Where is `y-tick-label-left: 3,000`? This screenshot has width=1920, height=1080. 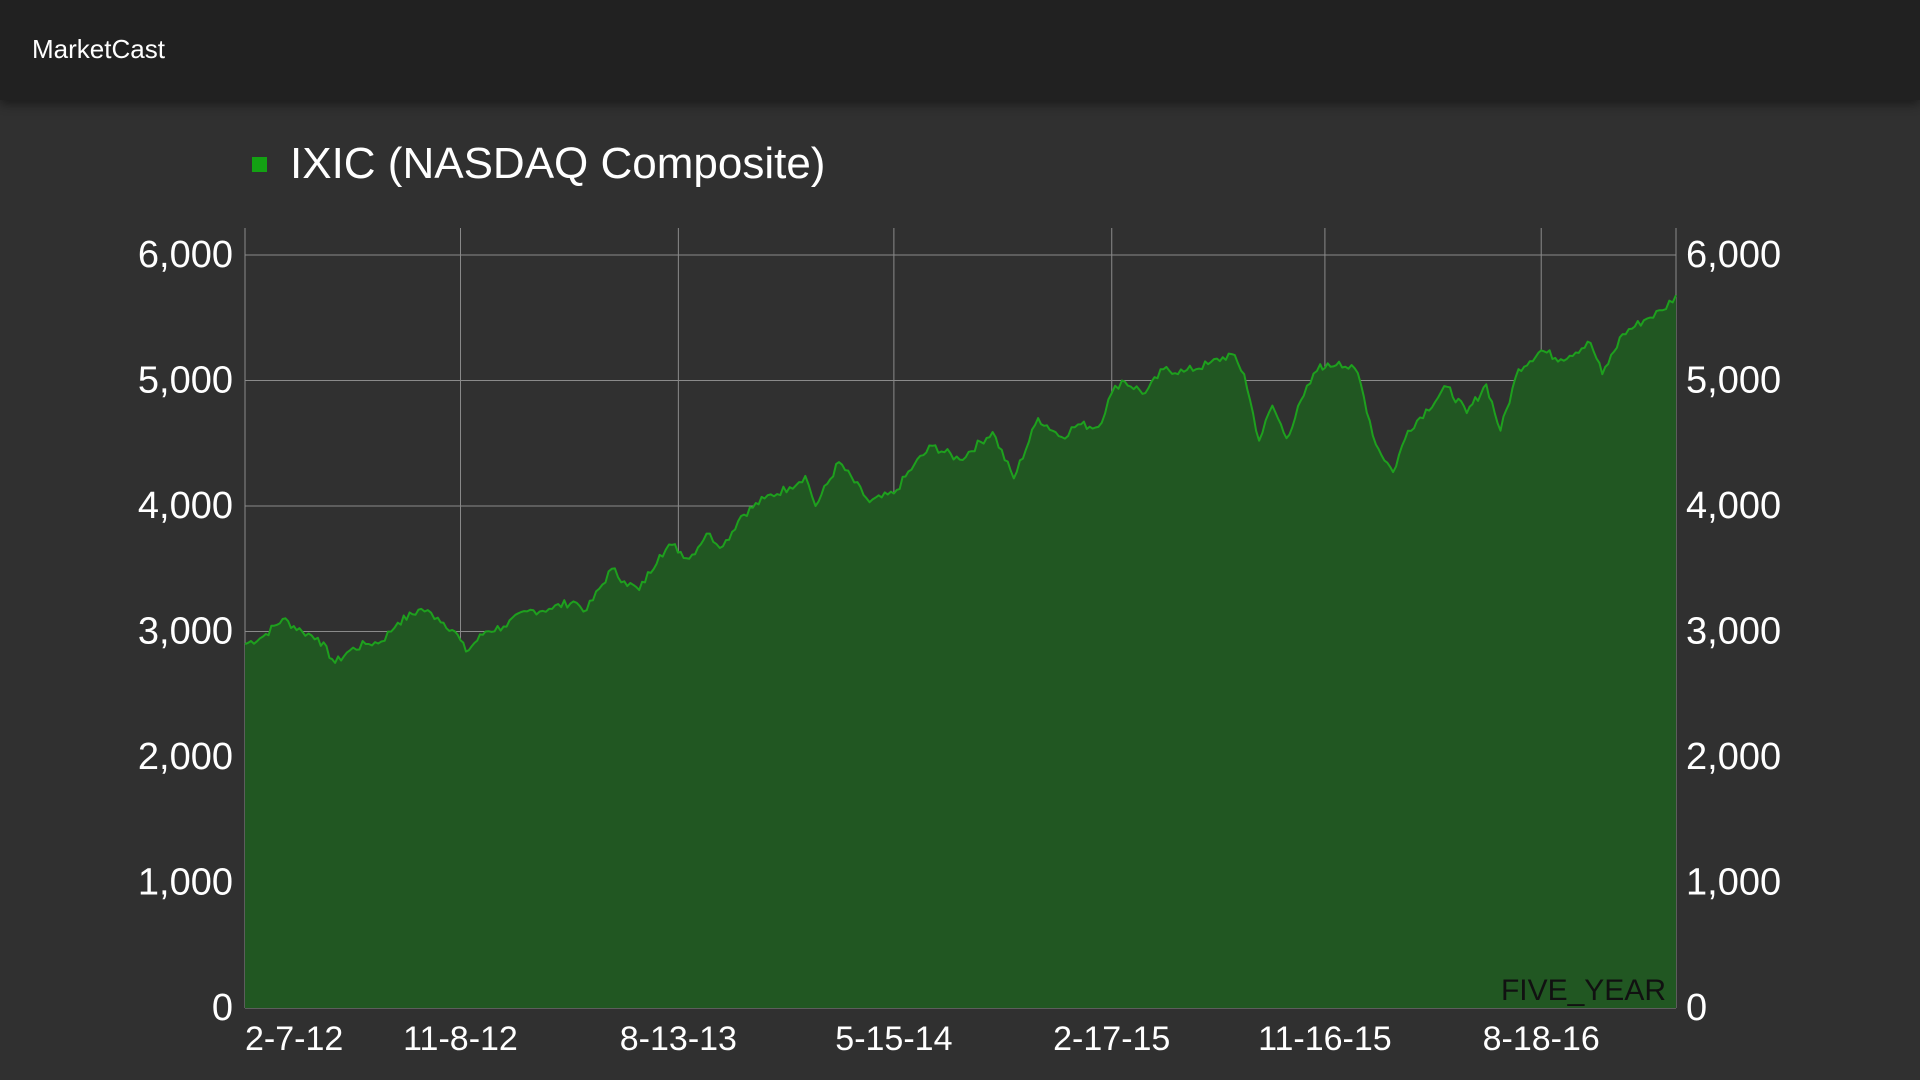
y-tick-label-left: 3,000 is located at coordinates (185, 632).